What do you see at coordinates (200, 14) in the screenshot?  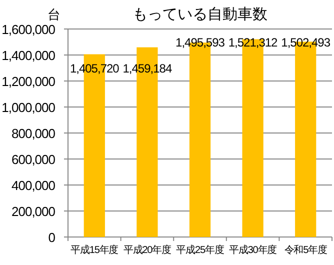 I see `title: もっている自動車数` at bounding box center [200, 14].